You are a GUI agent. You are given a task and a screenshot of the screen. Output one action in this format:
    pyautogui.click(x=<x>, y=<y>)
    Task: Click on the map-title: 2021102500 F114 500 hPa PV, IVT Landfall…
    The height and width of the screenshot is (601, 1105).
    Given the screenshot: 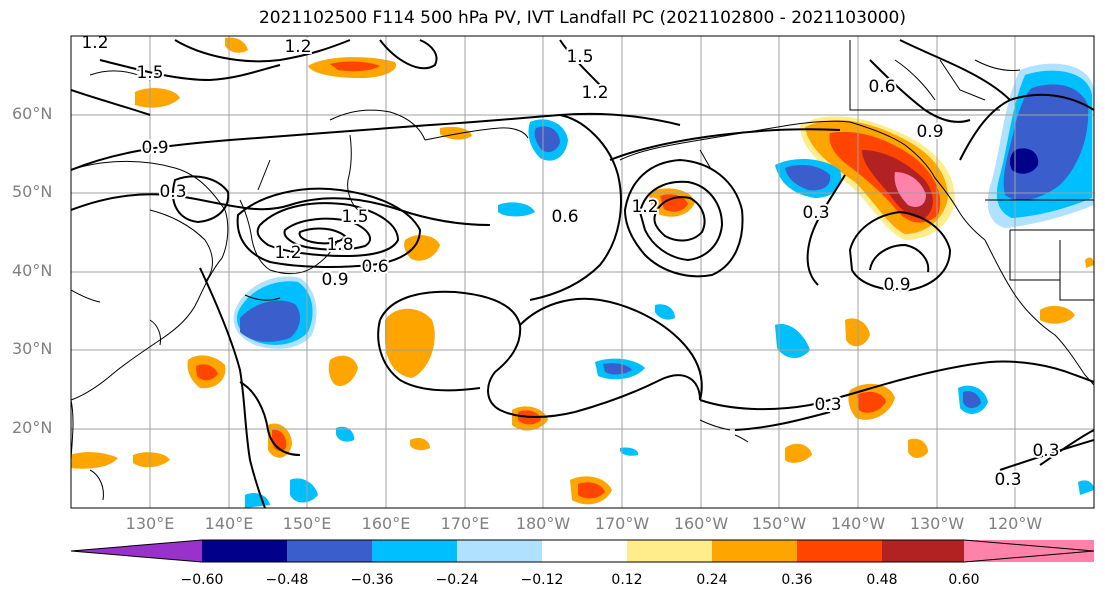 What is the action you would take?
    pyautogui.click(x=582, y=18)
    